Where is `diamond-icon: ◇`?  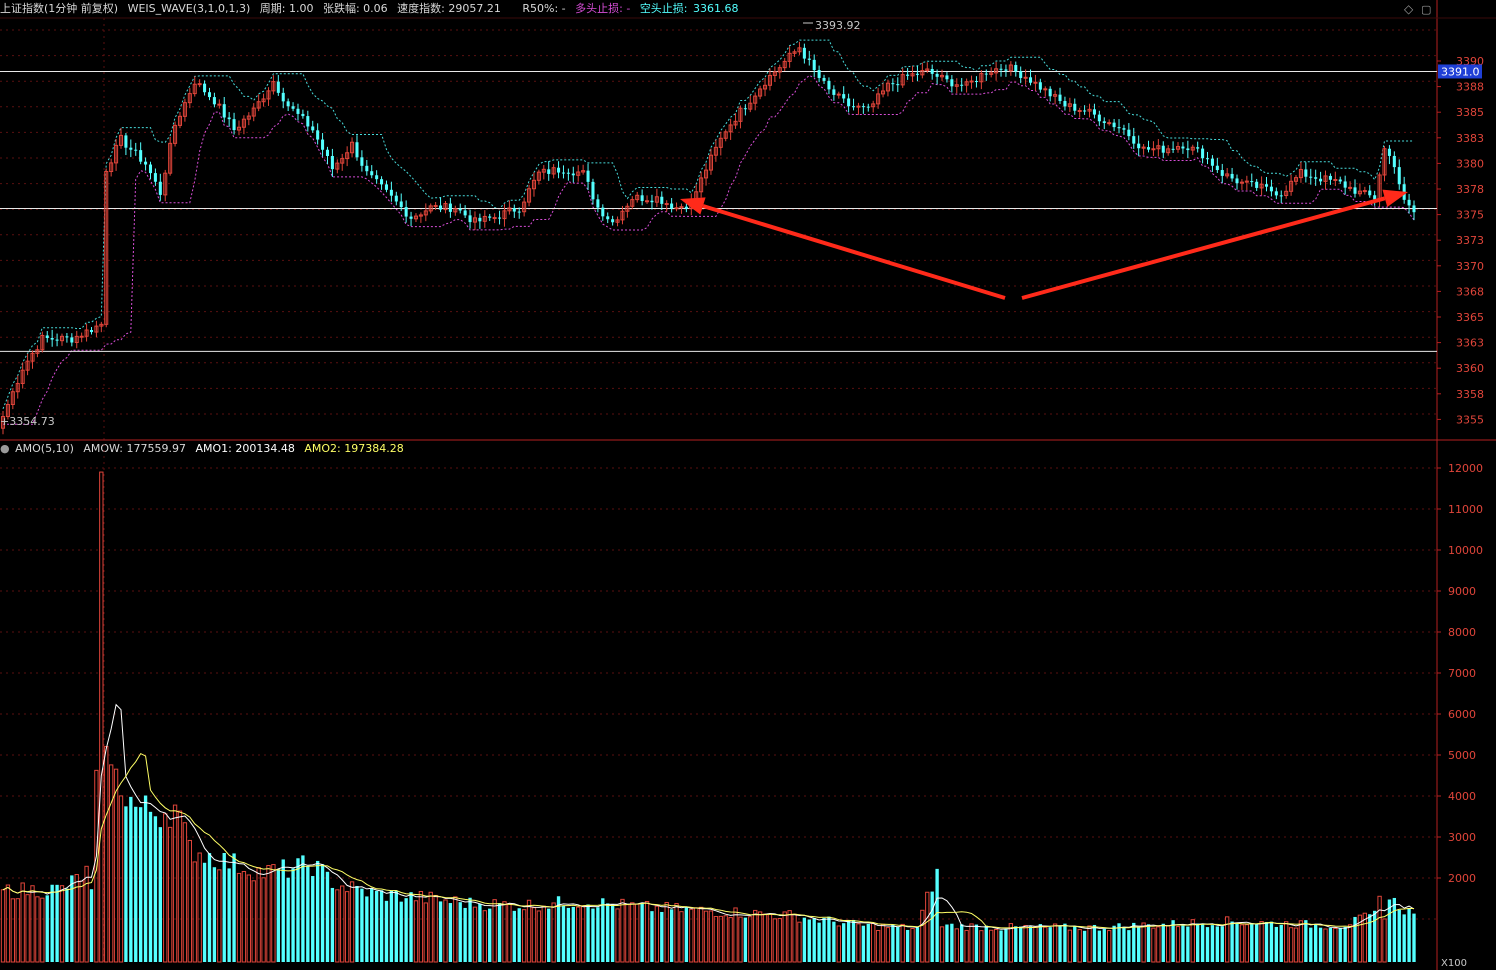
diamond-icon: ◇ is located at coordinates (1409, 9).